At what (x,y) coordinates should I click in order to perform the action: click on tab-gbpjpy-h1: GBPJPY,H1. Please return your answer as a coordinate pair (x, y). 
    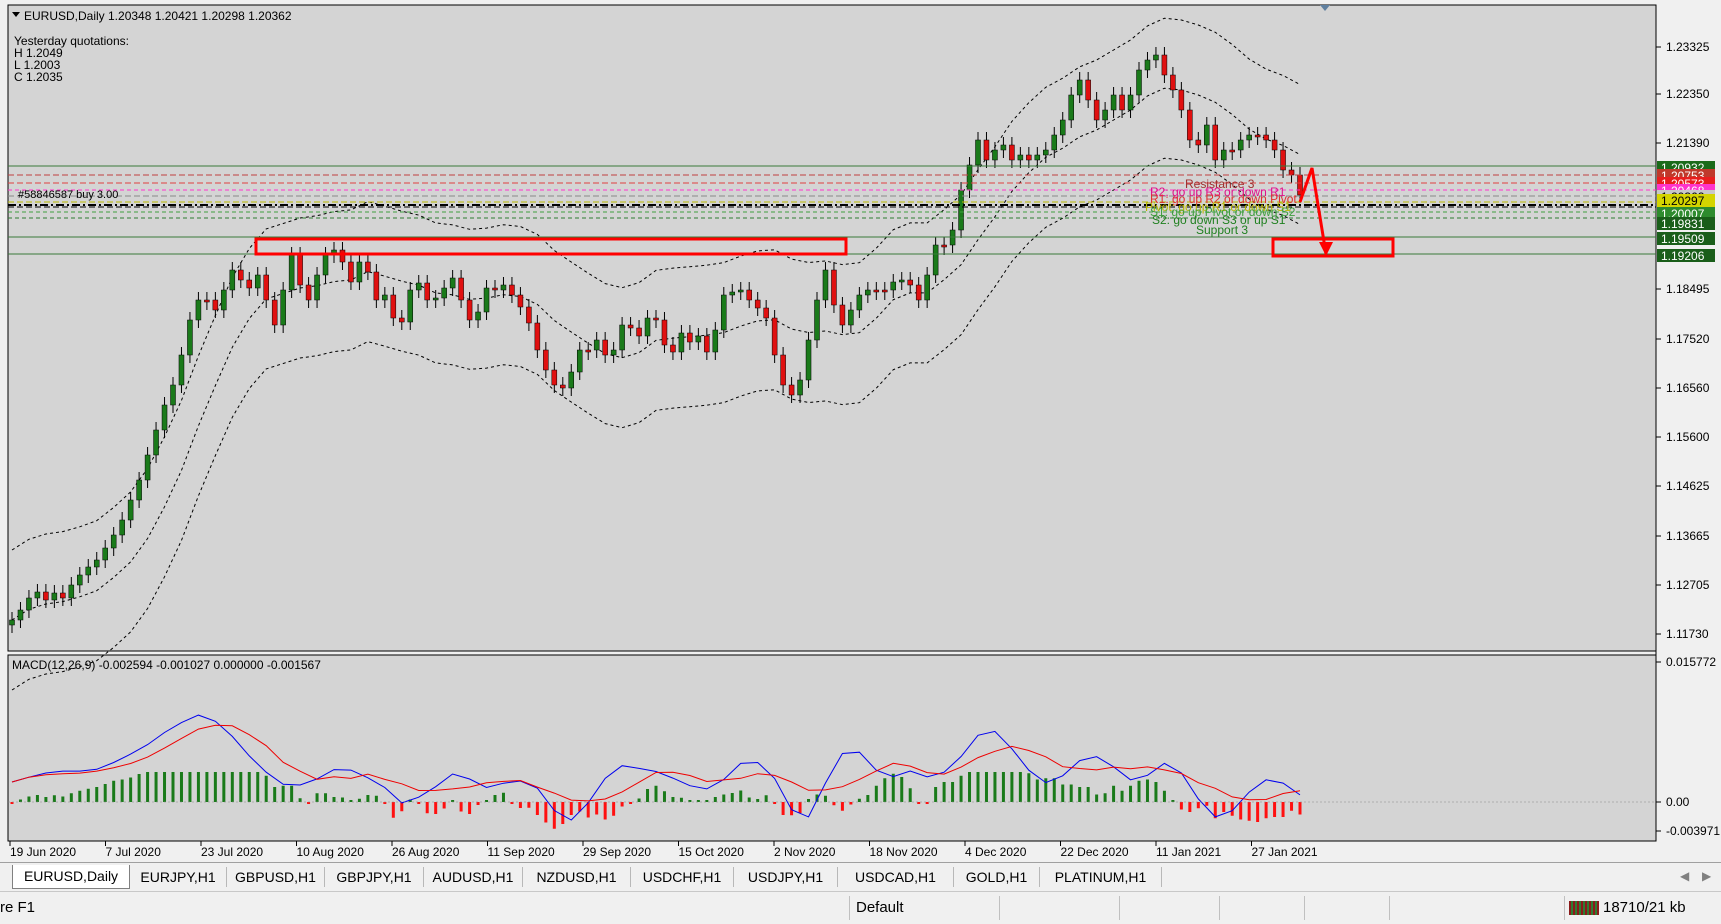
    Looking at the image, I should click on (374, 877).